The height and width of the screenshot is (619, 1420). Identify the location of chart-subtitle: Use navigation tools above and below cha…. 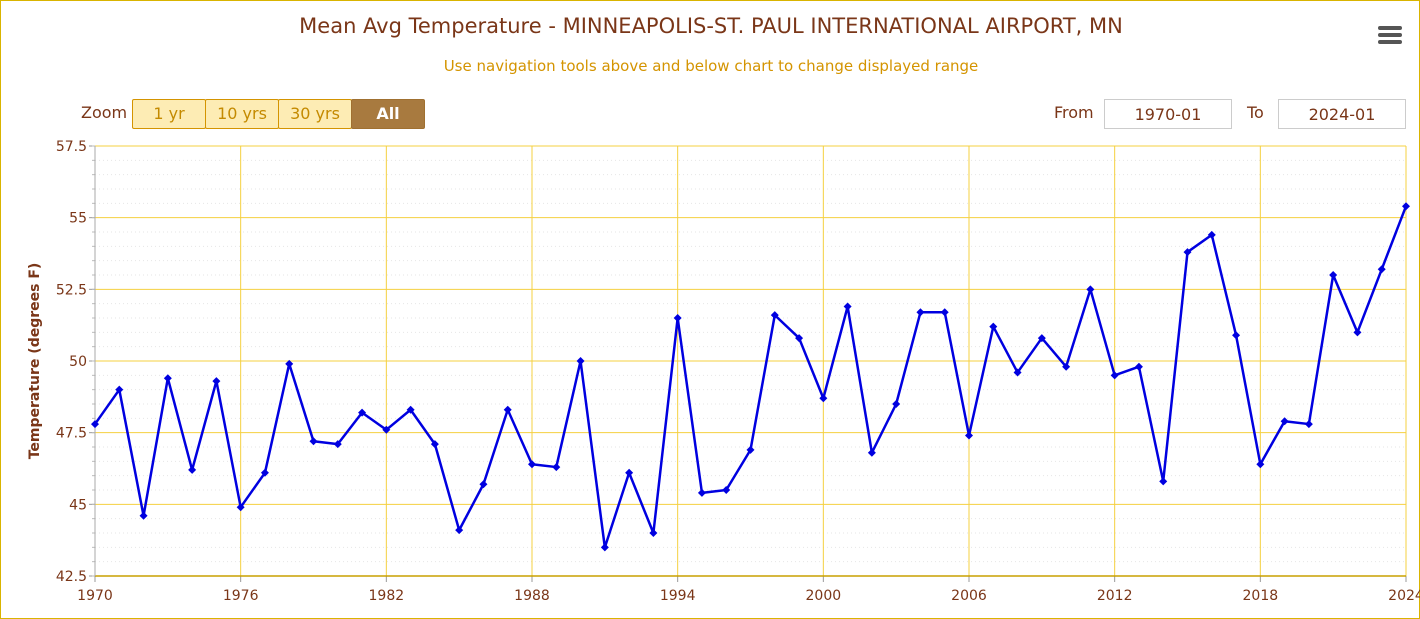
(711, 66).